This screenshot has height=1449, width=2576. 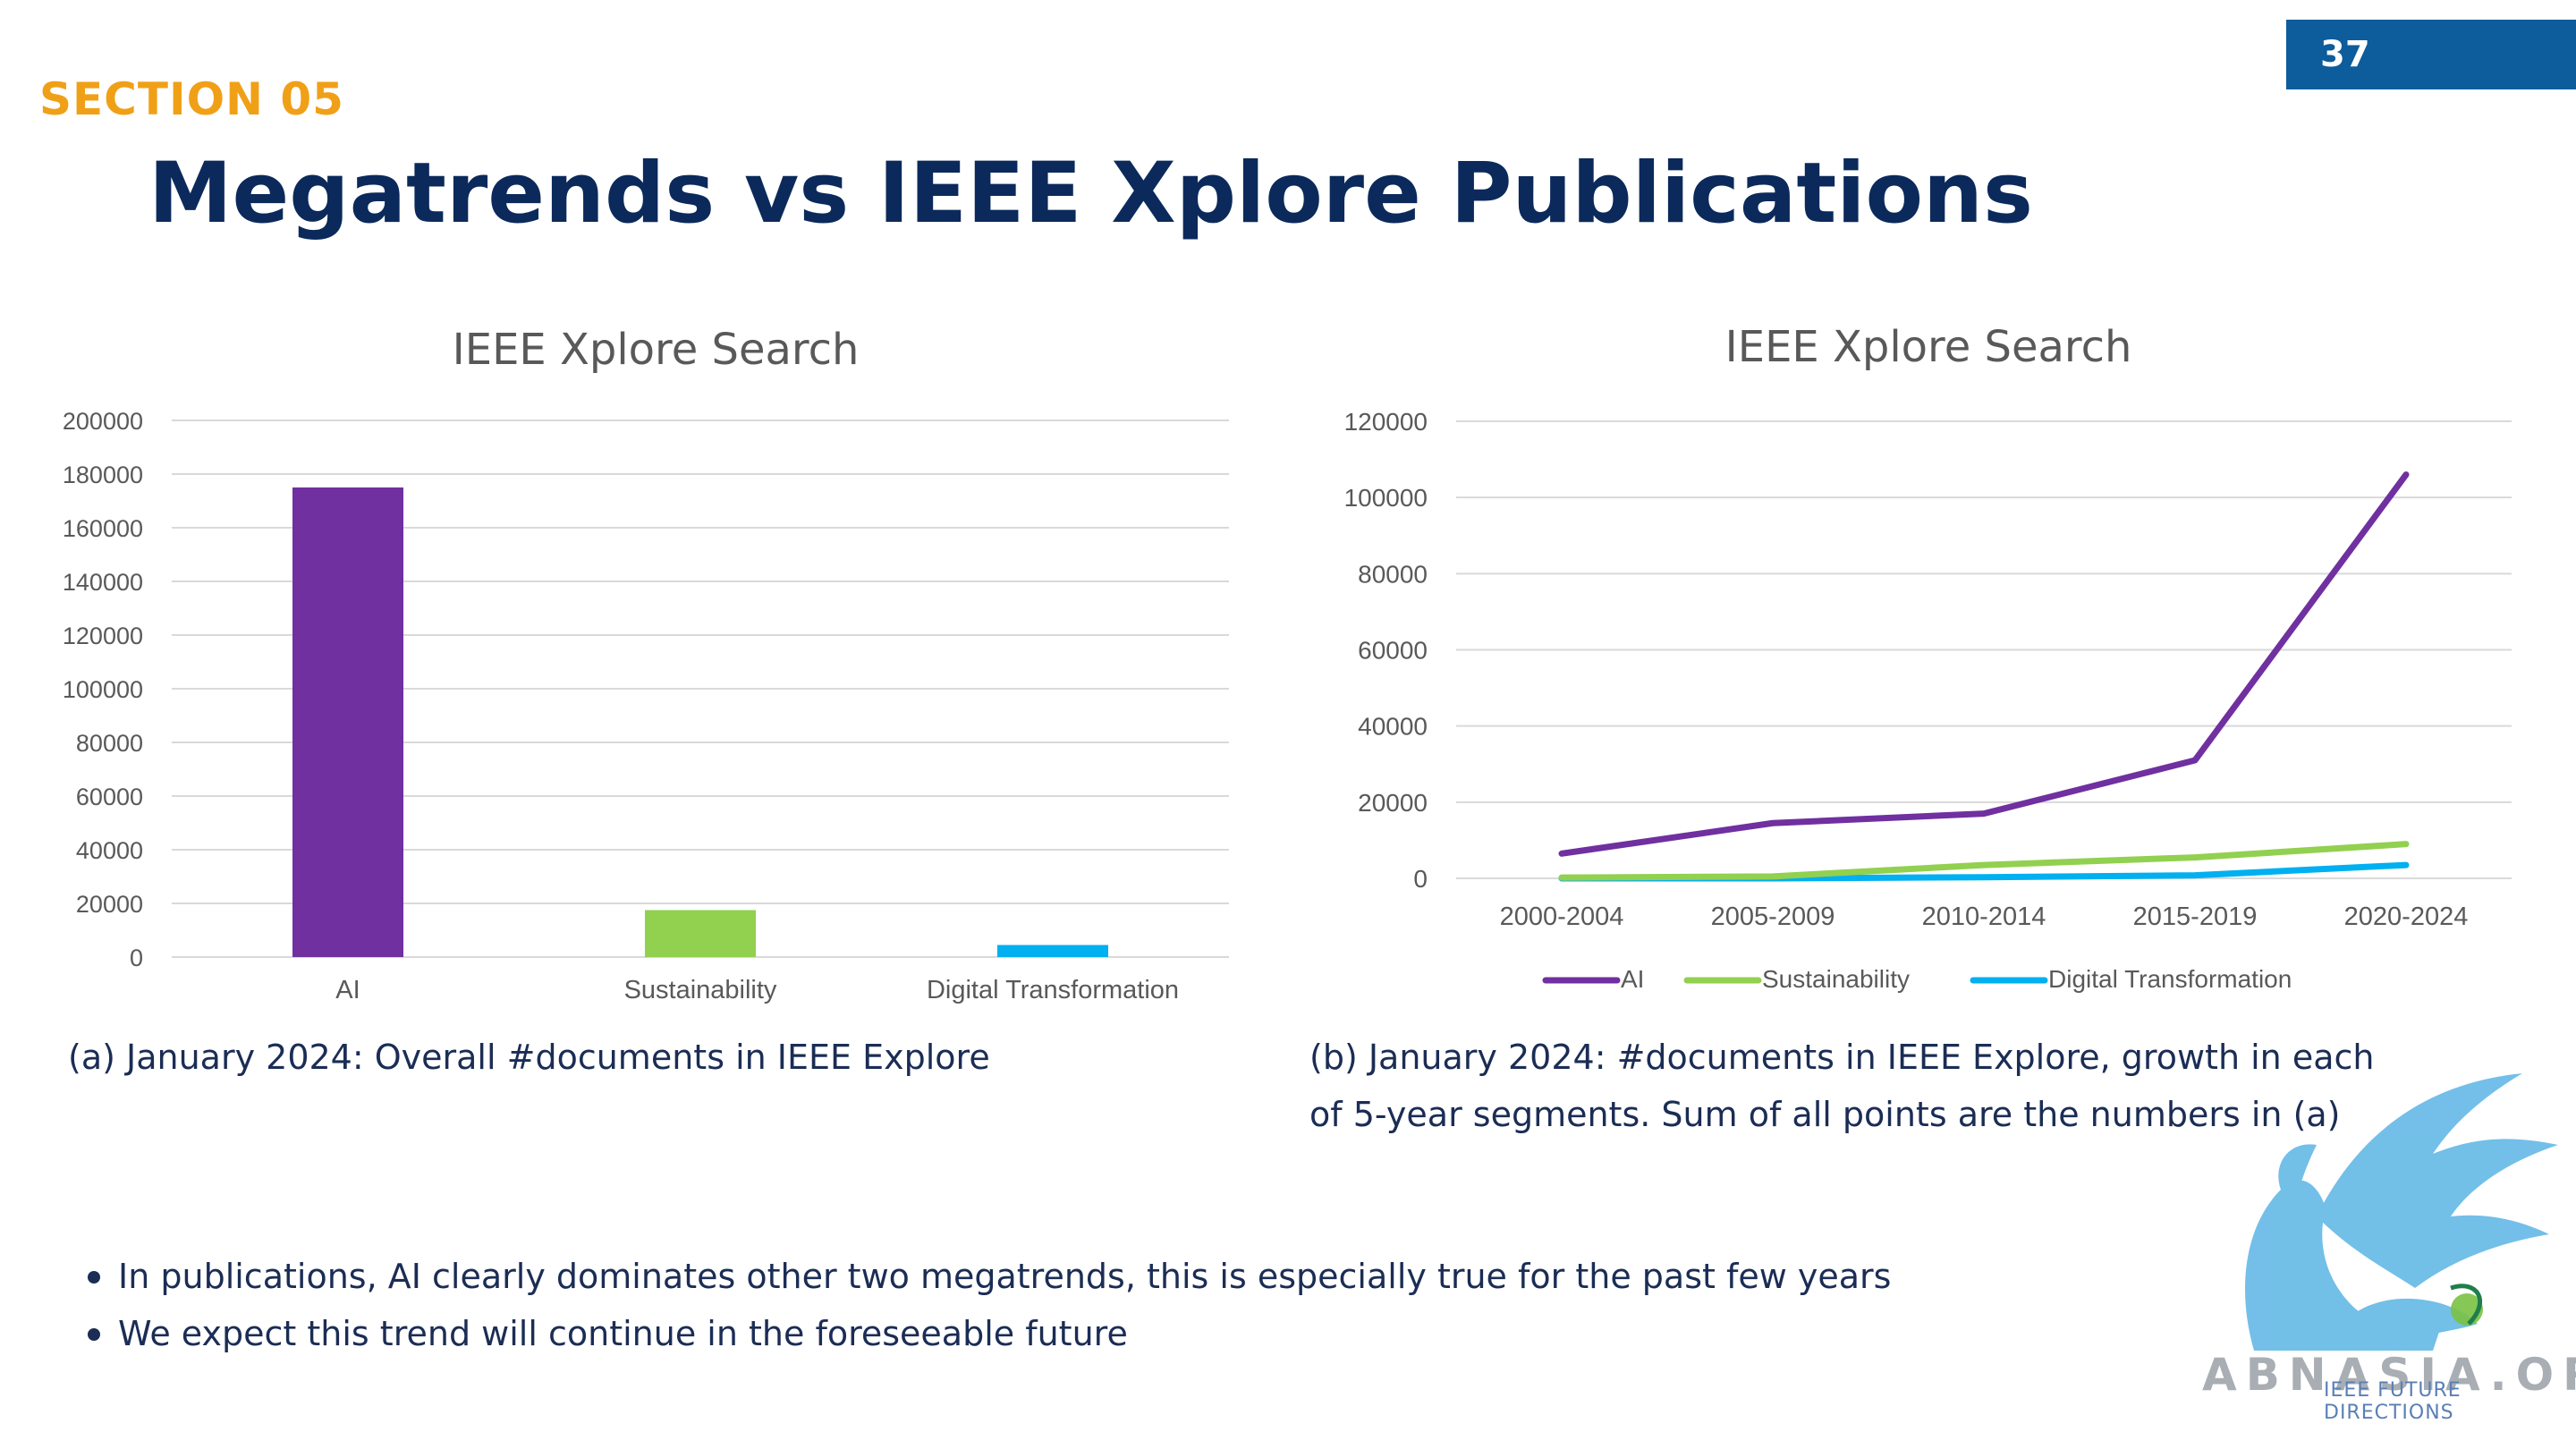 What do you see at coordinates (1052, 951) in the screenshot?
I see `bar-digital-transformation` at bounding box center [1052, 951].